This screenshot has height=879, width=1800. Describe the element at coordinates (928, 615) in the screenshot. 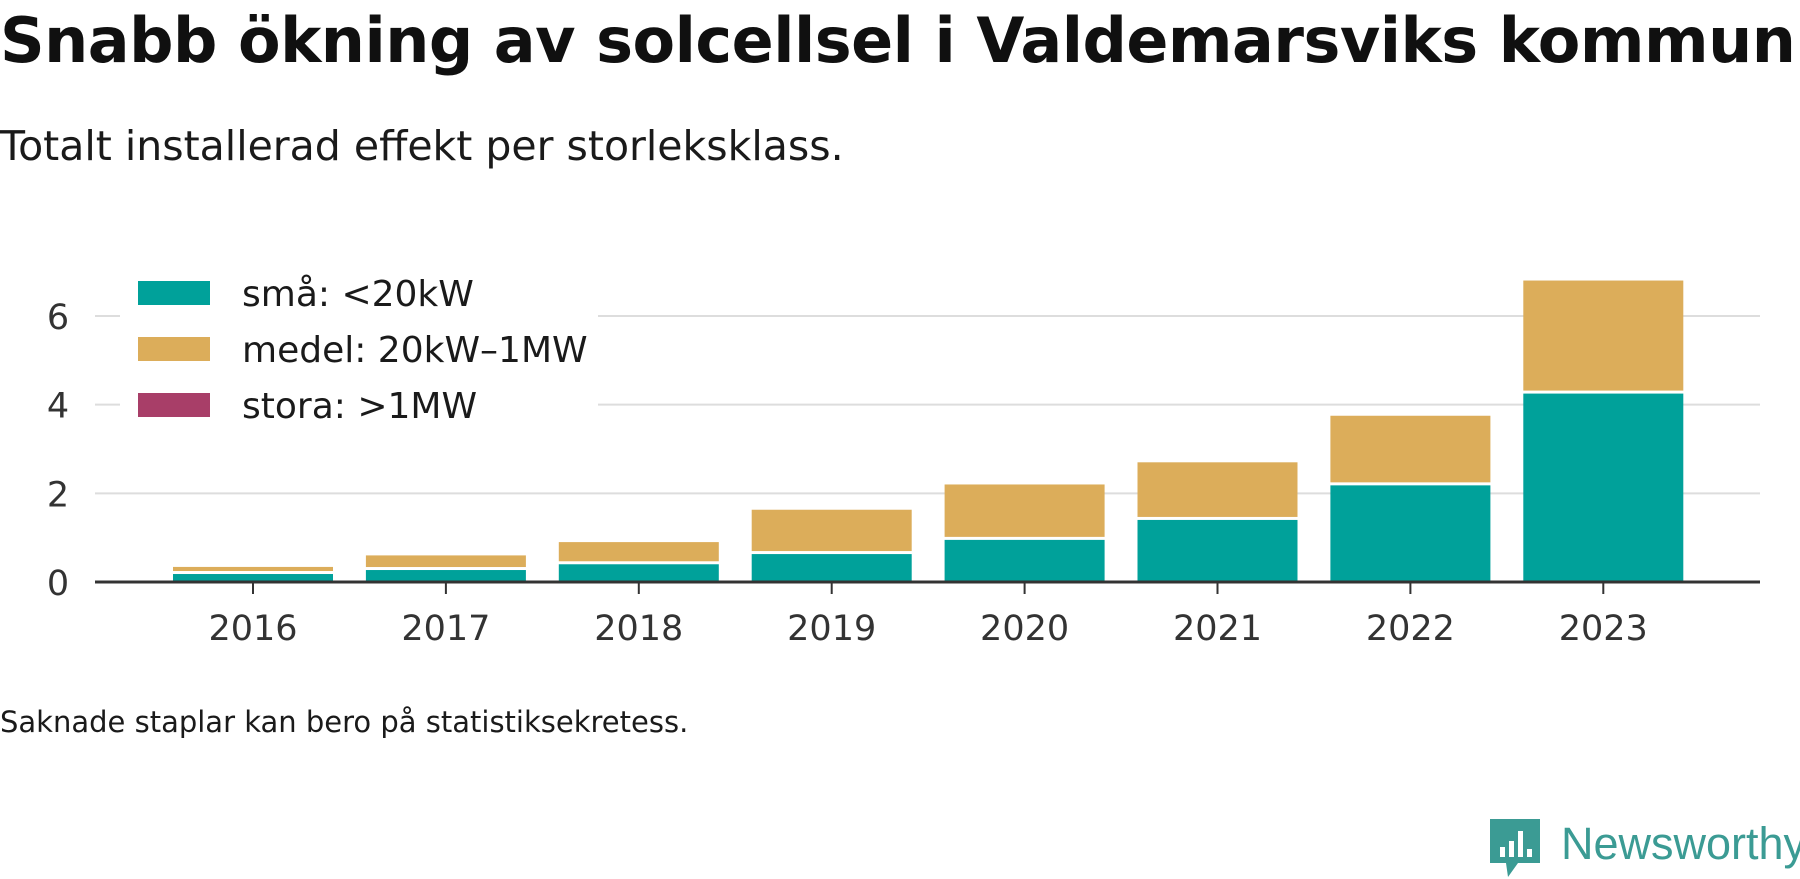

I see `x-axis-ticks: 2016 2017 2018 2019 2020 2021 2022 2023` at that location.